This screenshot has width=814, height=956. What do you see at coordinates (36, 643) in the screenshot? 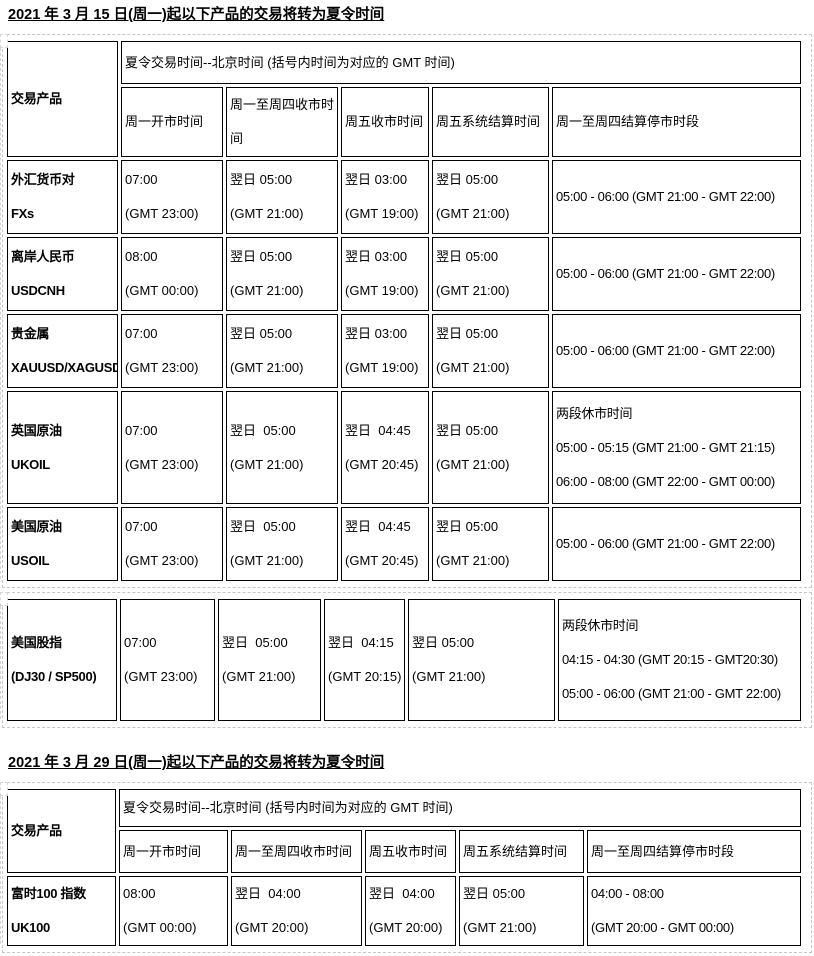
I see `cell-line: 美国股指` at bounding box center [36, 643].